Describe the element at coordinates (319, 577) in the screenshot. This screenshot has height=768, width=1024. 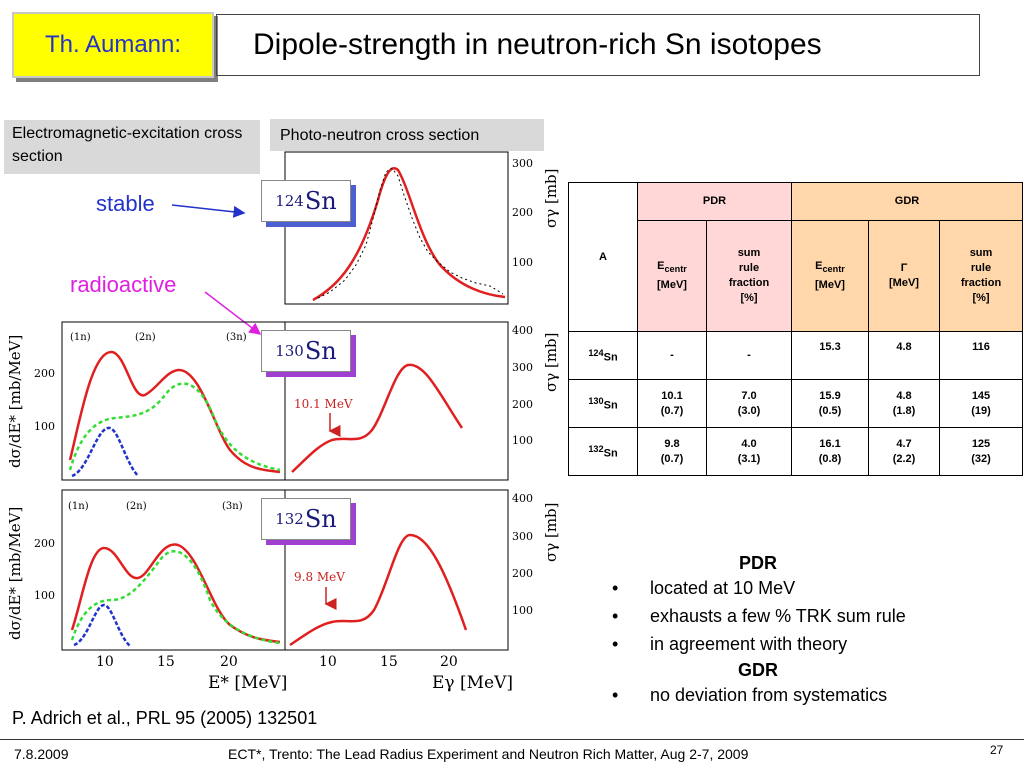
I see `pdr-marker-132-label: 9.8 MeV` at that location.